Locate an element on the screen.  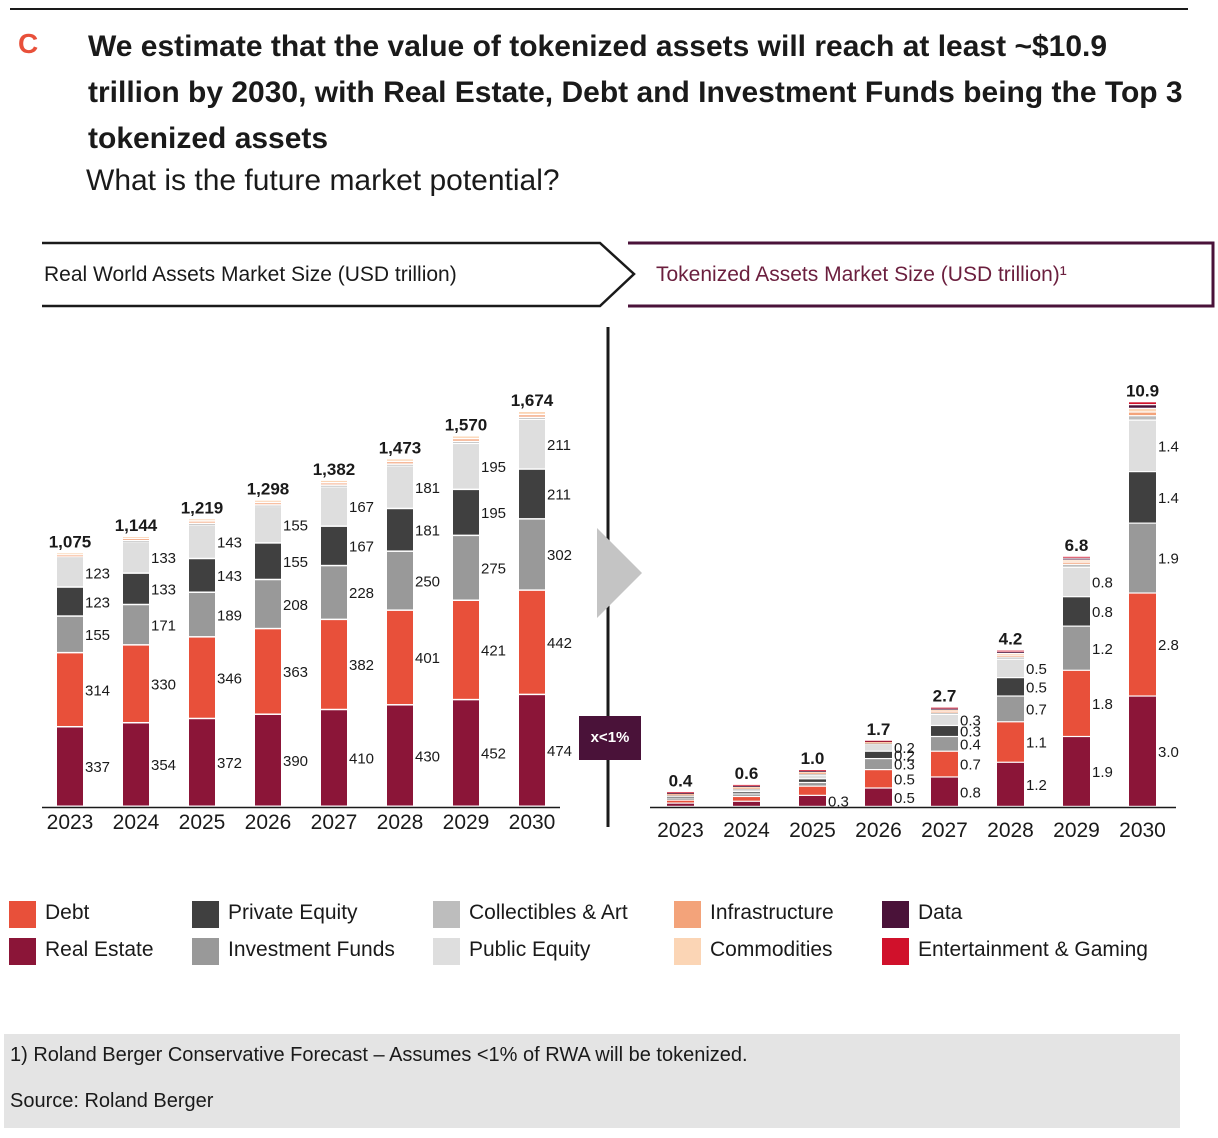
data-label: 390 is located at coordinates (295, 761).